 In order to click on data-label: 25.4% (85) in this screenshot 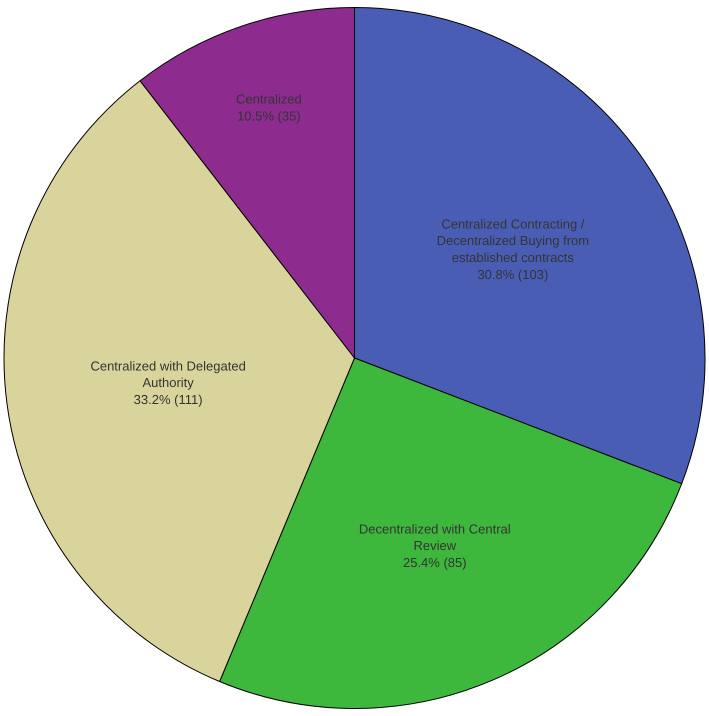, I will do `click(434, 562)`.